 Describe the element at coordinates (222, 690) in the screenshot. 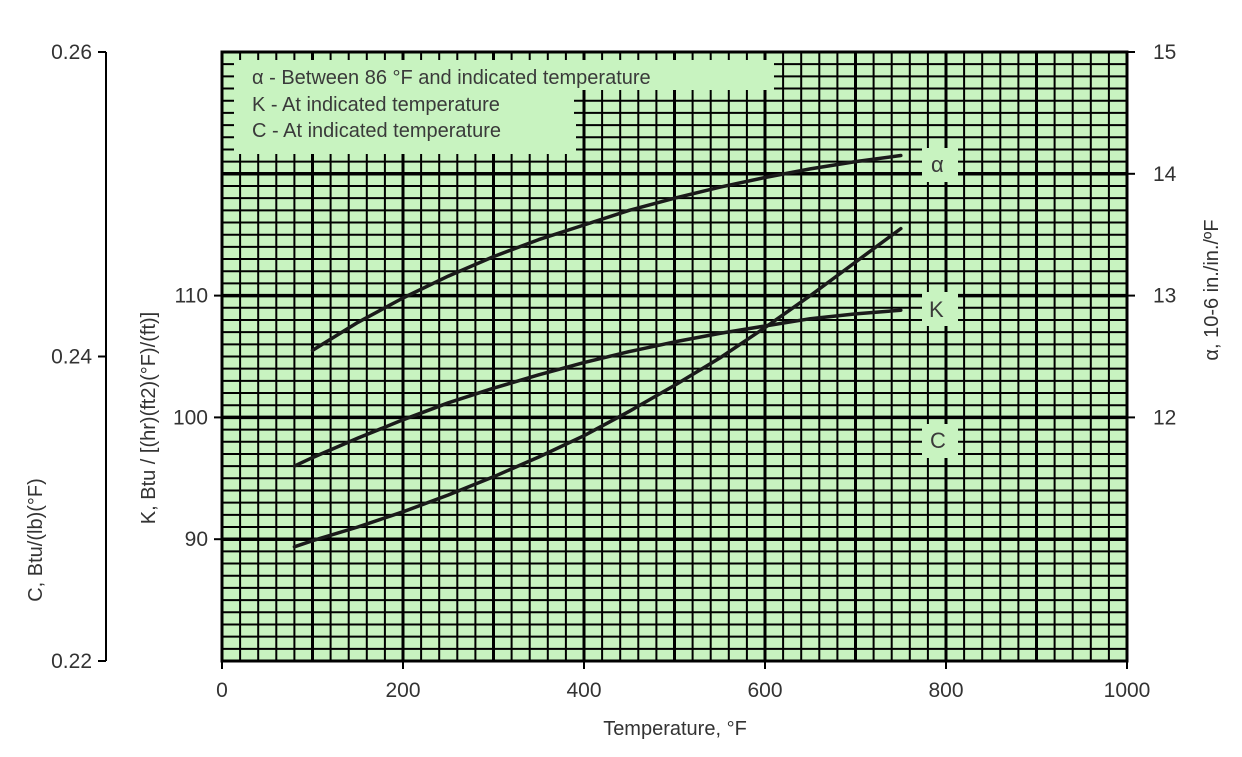

I see `x-tick-label: 0` at that location.